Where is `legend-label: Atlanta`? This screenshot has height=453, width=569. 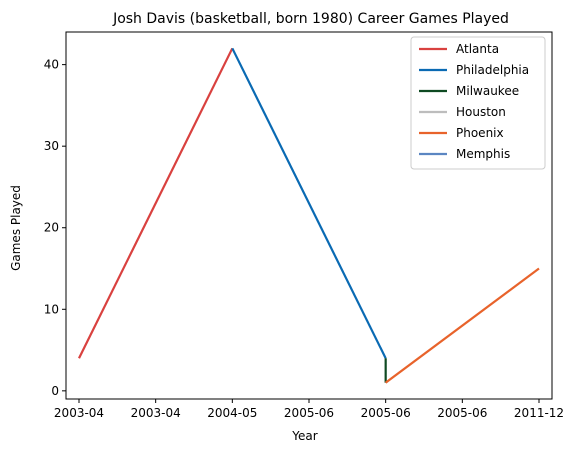
legend-label: Atlanta is located at coordinates (477, 49).